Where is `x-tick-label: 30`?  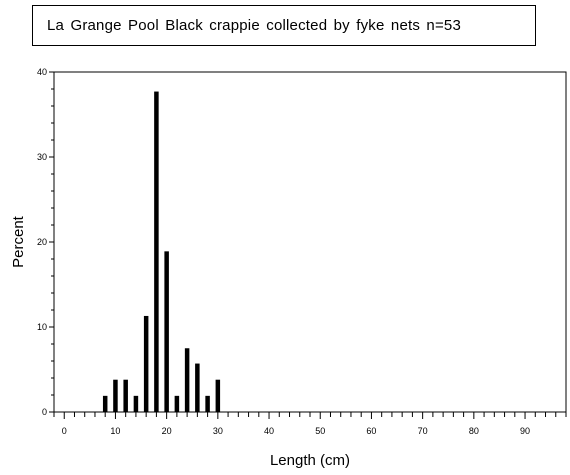
x-tick-label: 30 is located at coordinates (218, 431).